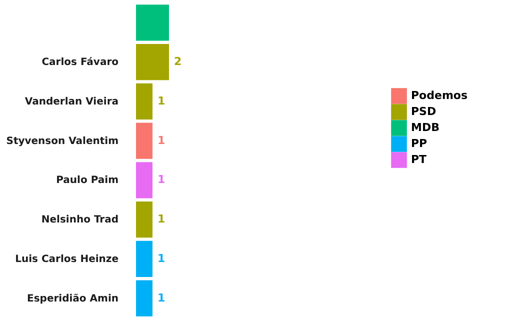  I want to click on y-tick-label: Carlos Fávaro, so click(80, 62).